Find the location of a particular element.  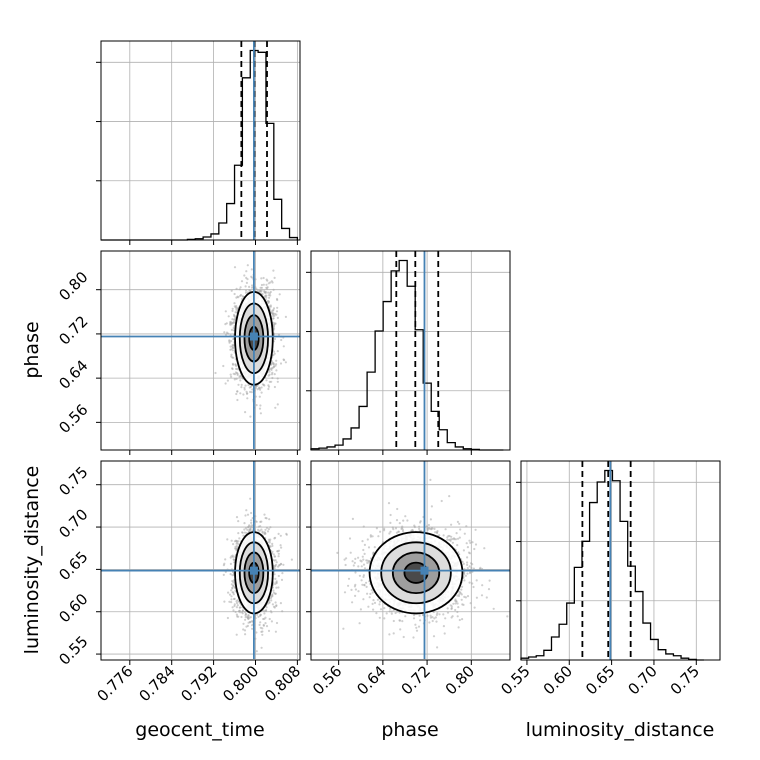

scatter-panel-luminosity_distance_vs_geocent_time is located at coordinates (200, 560).